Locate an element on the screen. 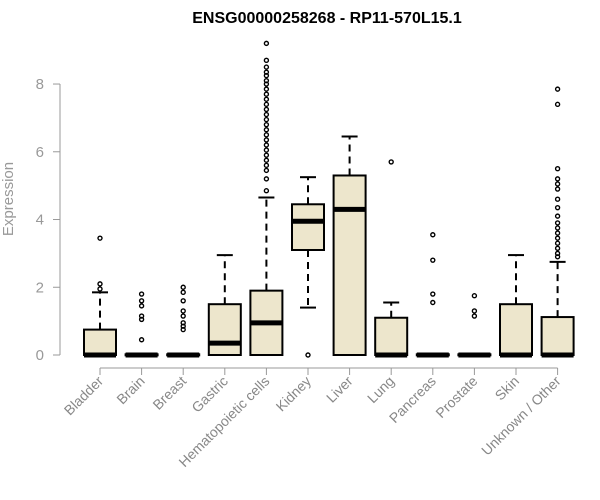 The height and width of the screenshot is (500, 600). x-tick-label: Kidney is located at coordinates (294, 394).